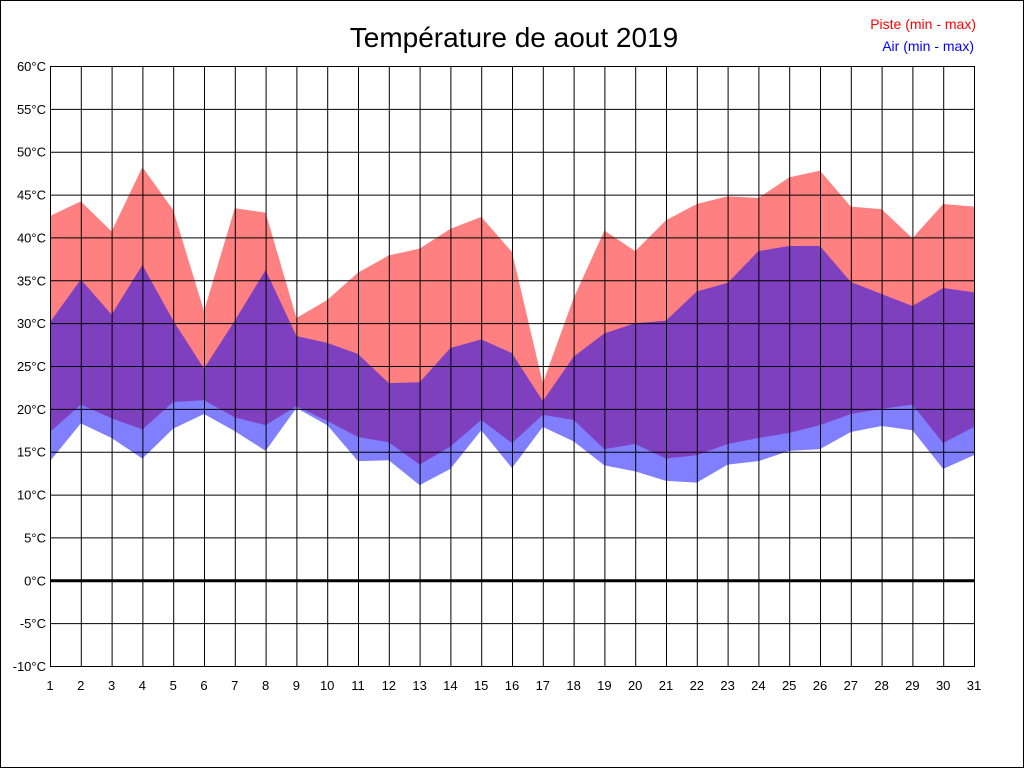 This screenshot has height=768, width=1024. I want to click on x-tick-label: 1, so click(49, 685).